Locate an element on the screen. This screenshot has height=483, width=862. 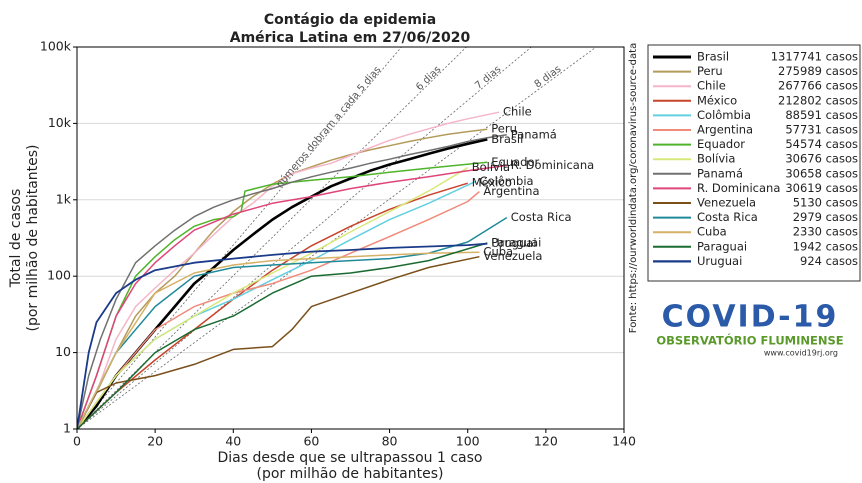
x-tick-label: 80 is located at coordinates (390, 441).